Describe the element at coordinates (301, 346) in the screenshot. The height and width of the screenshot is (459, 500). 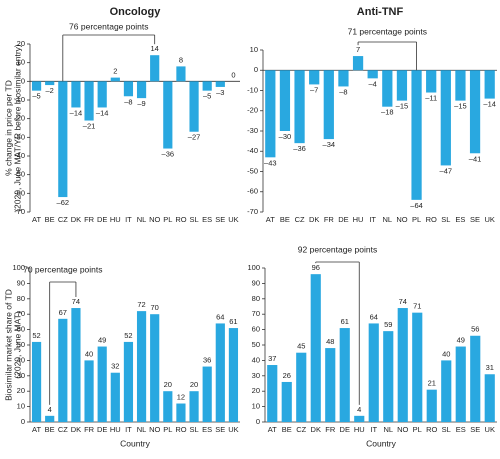
I see `value-label: 45` at that location.